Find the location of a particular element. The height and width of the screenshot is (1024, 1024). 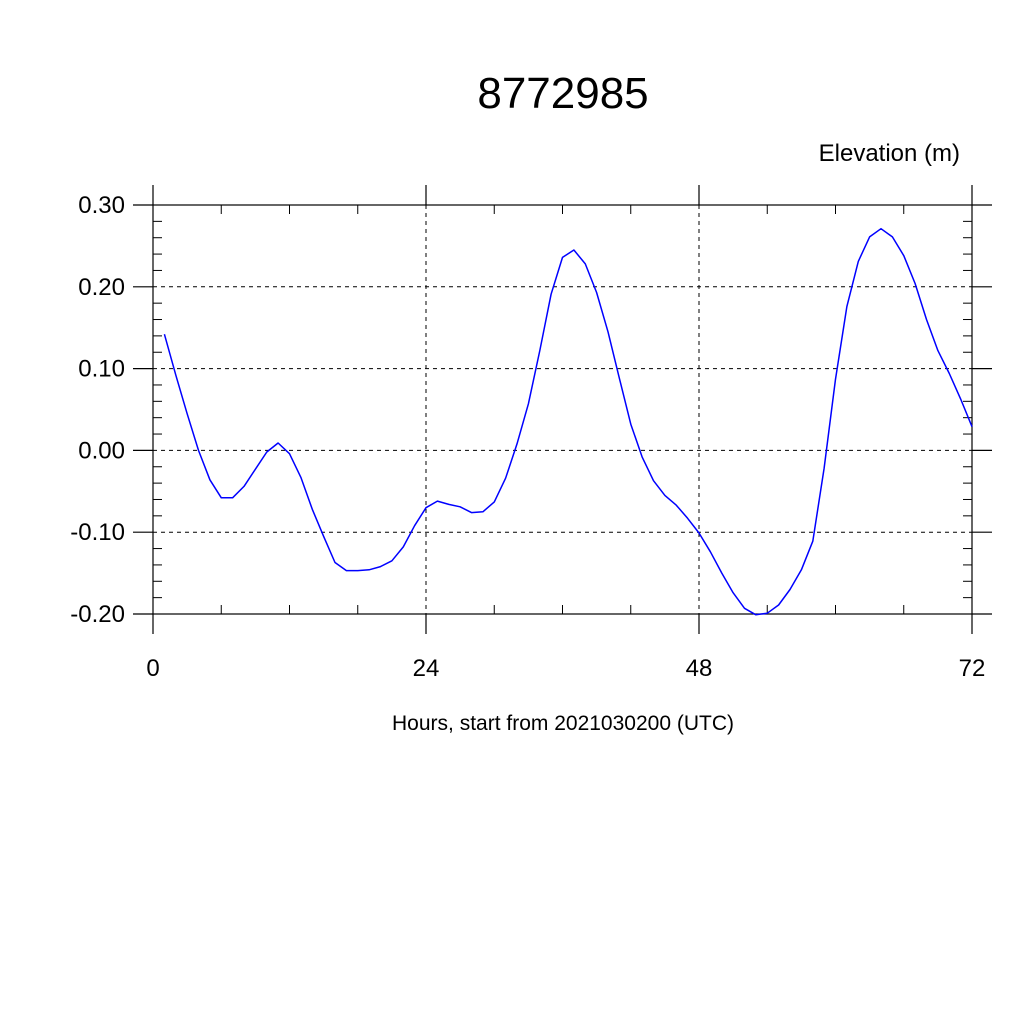

y-axis-label: Elevation (m) is located at coordinates (889, 153).